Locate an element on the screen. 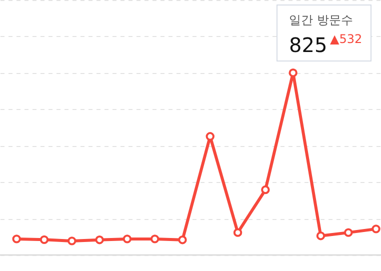  text: 825 is located at coordinates (308, 45).